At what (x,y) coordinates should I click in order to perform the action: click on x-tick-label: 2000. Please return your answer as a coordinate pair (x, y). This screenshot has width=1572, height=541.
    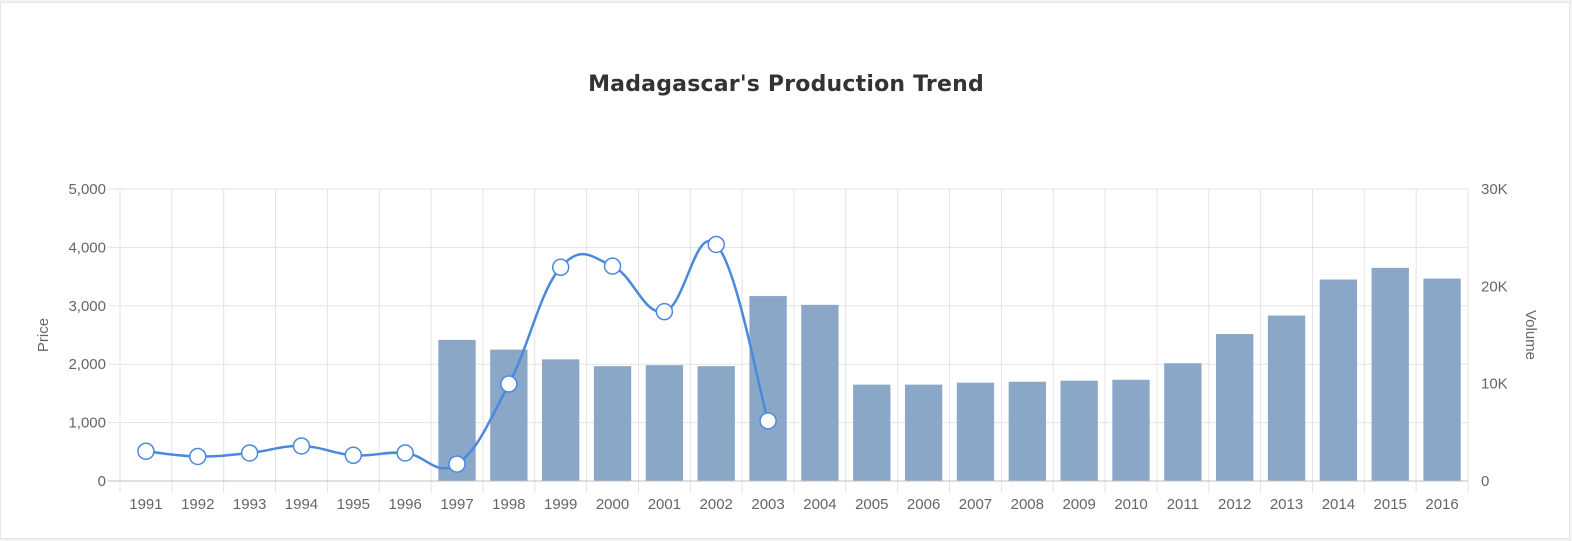
    Looking at the image, I should click on (612, 504).